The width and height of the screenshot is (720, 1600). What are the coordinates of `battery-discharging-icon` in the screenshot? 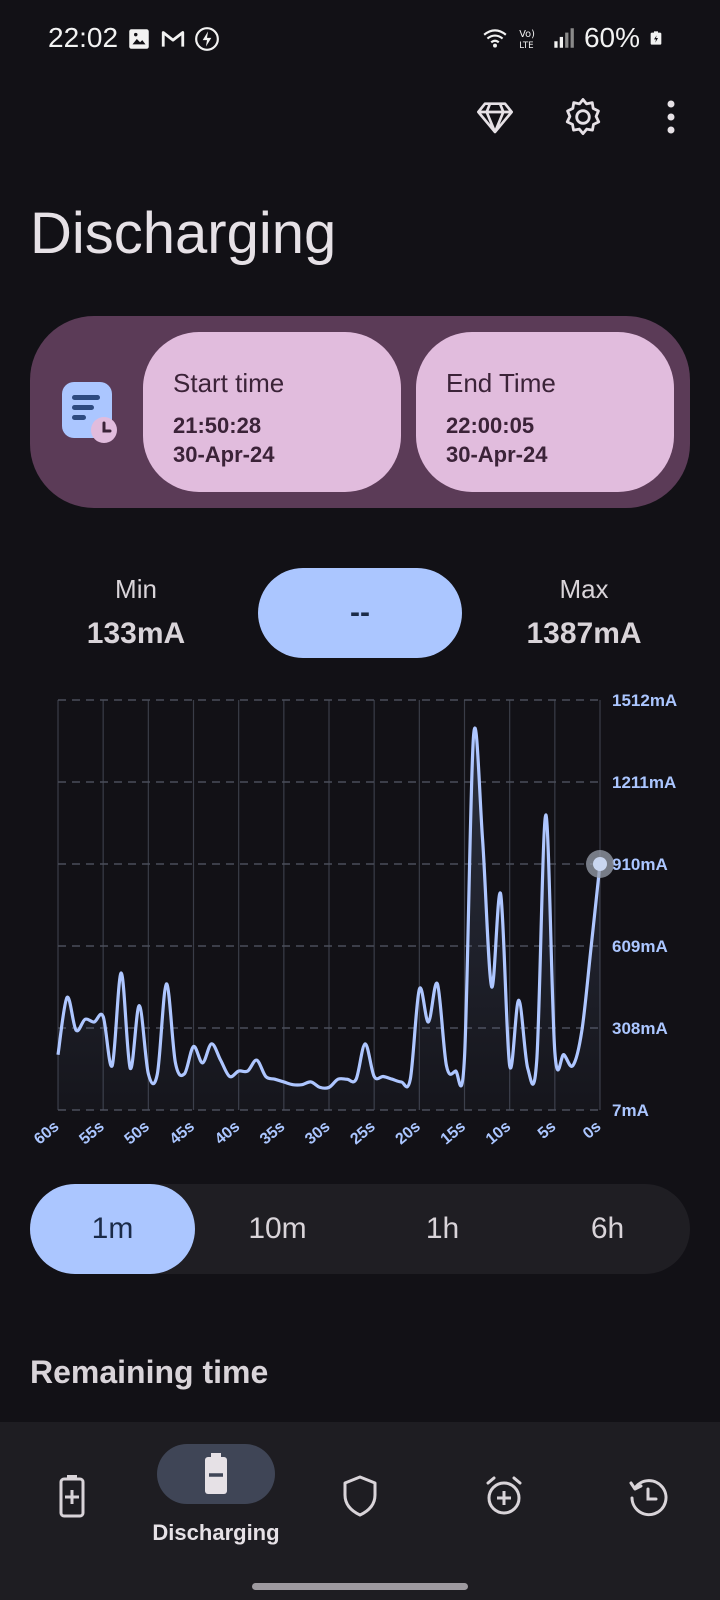 It's located at (216, 1473).